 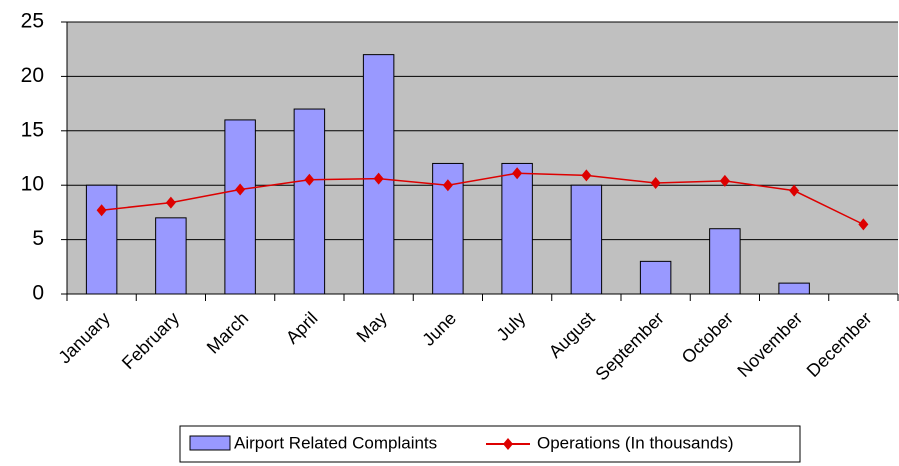 I want to click on legend-label: Airport Related Complaints, so click(x=335, y=442).